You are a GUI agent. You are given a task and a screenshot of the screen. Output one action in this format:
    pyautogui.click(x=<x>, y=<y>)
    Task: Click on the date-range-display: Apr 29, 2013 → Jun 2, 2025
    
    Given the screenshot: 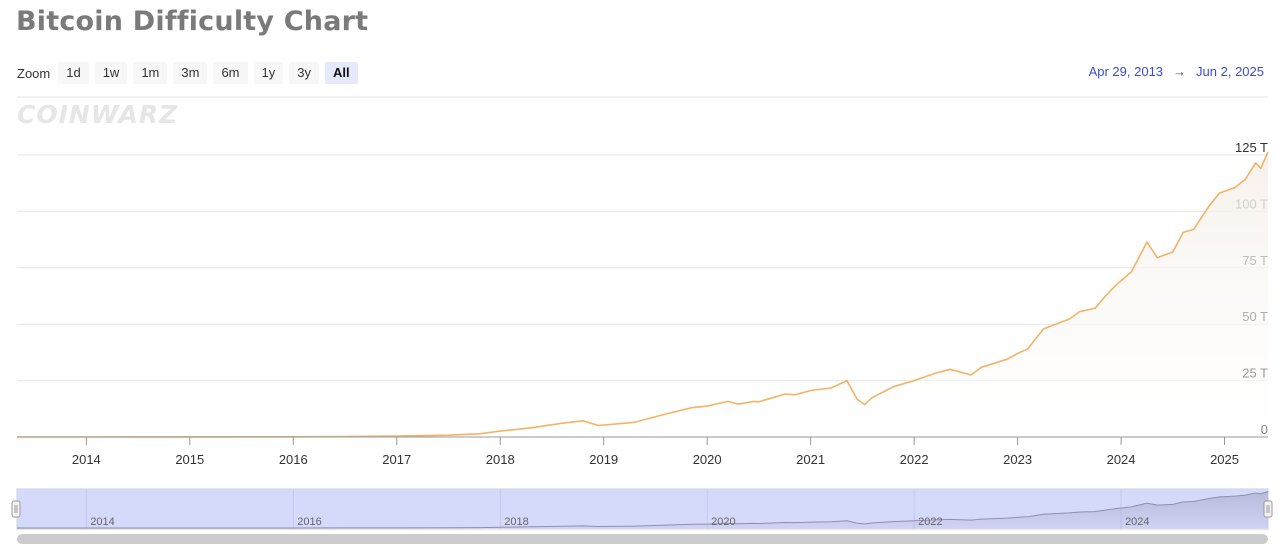 What is the action you would take?
    pyautogui.click(x=1176, y=71)
    